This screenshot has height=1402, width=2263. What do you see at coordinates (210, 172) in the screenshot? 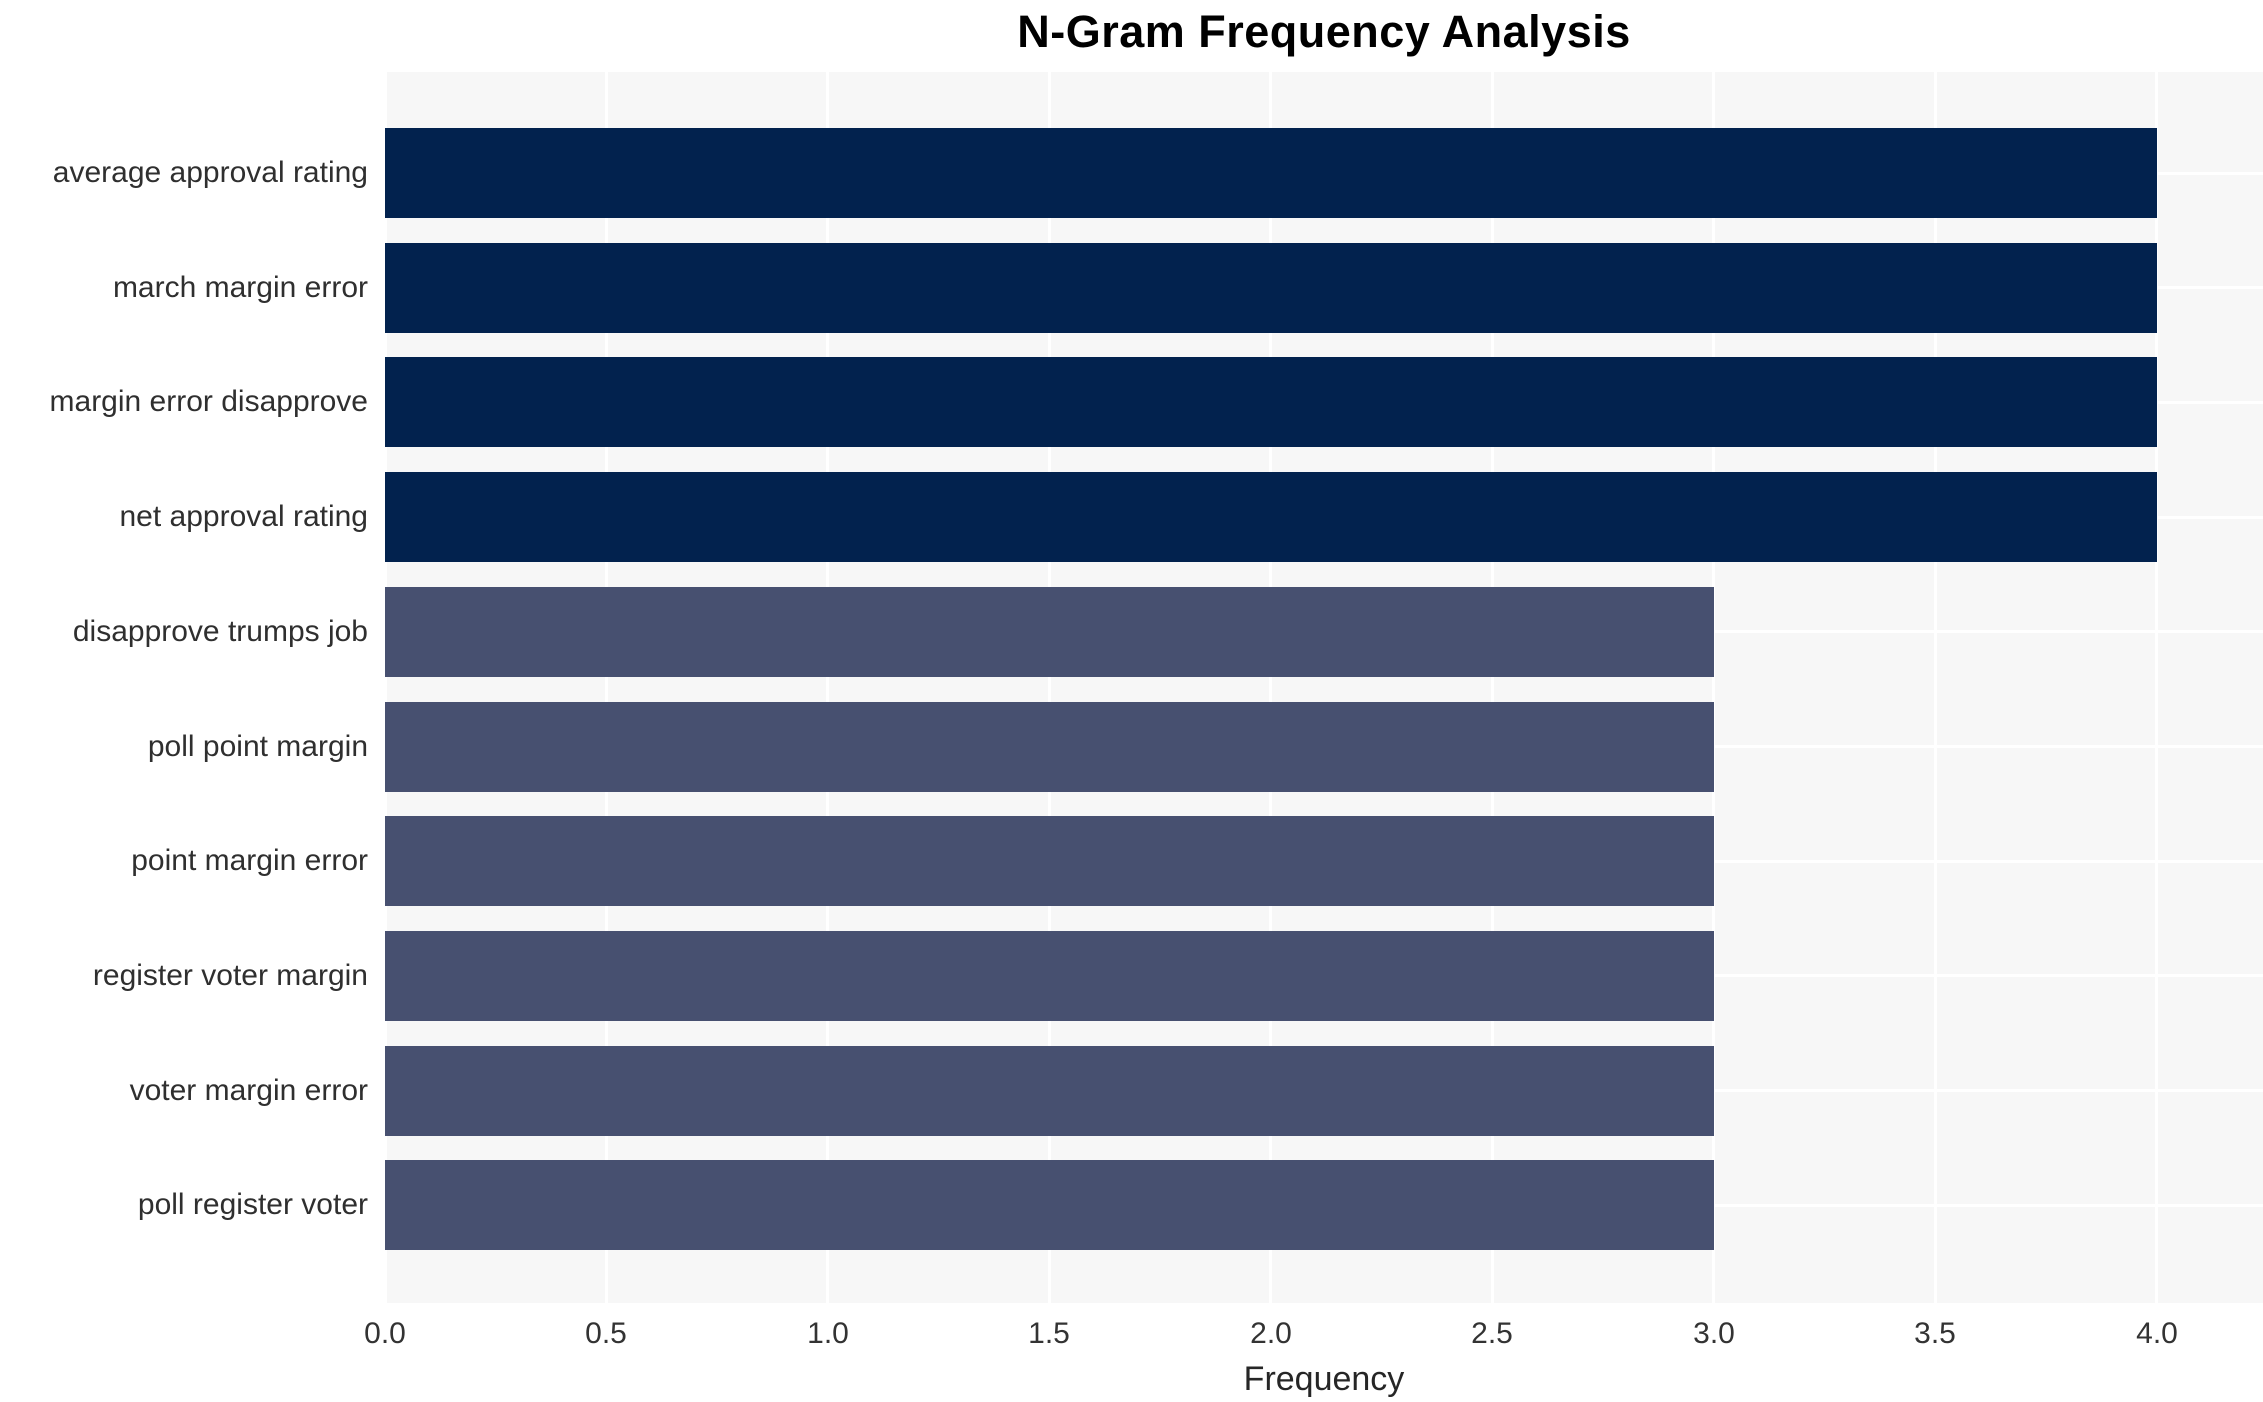
I see `y-tick-label: average approval rating` at bounding box center [210, 172].